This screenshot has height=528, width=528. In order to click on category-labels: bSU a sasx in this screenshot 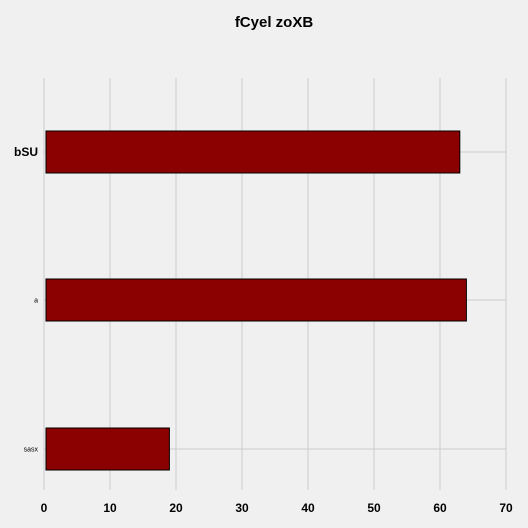, I will do `click(26, 299)`.